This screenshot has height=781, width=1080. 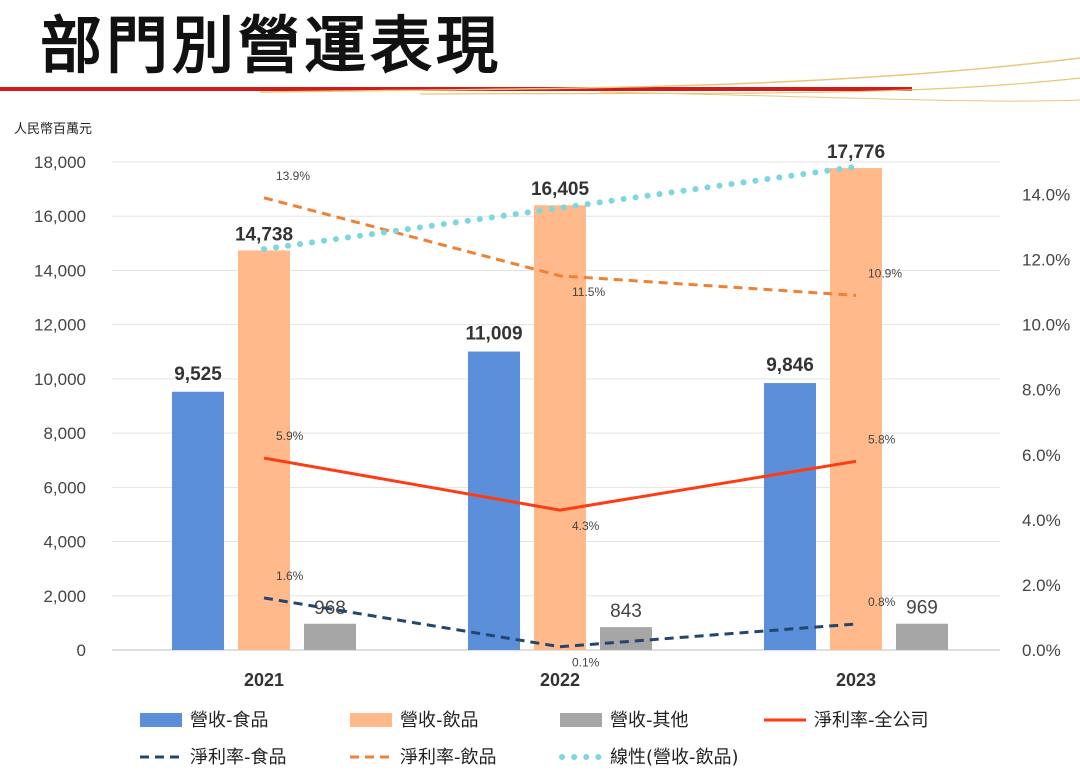 What do you see at coordinates (586, 663) in the screenshot?
I see `line-label: 0.1%` at bounding box center [586, 663].